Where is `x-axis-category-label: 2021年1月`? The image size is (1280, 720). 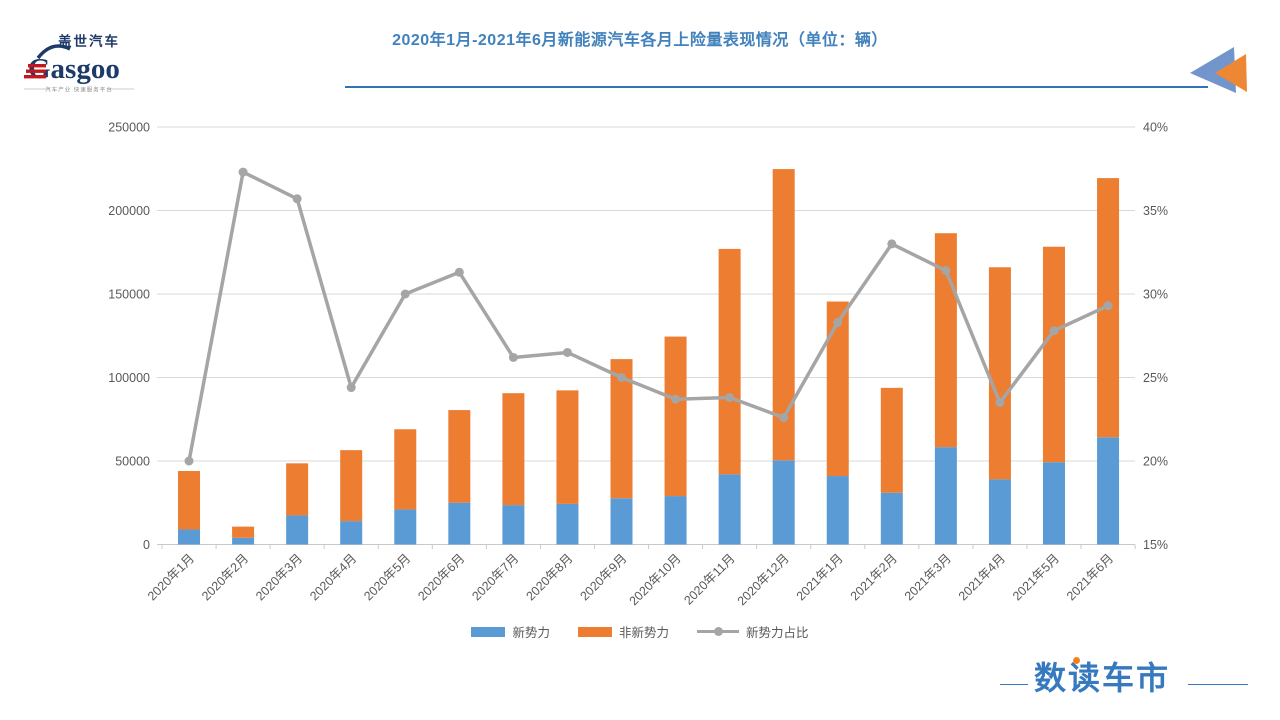
x-axis-category-label: 2021年1月 is located at coordinates (820, 577).